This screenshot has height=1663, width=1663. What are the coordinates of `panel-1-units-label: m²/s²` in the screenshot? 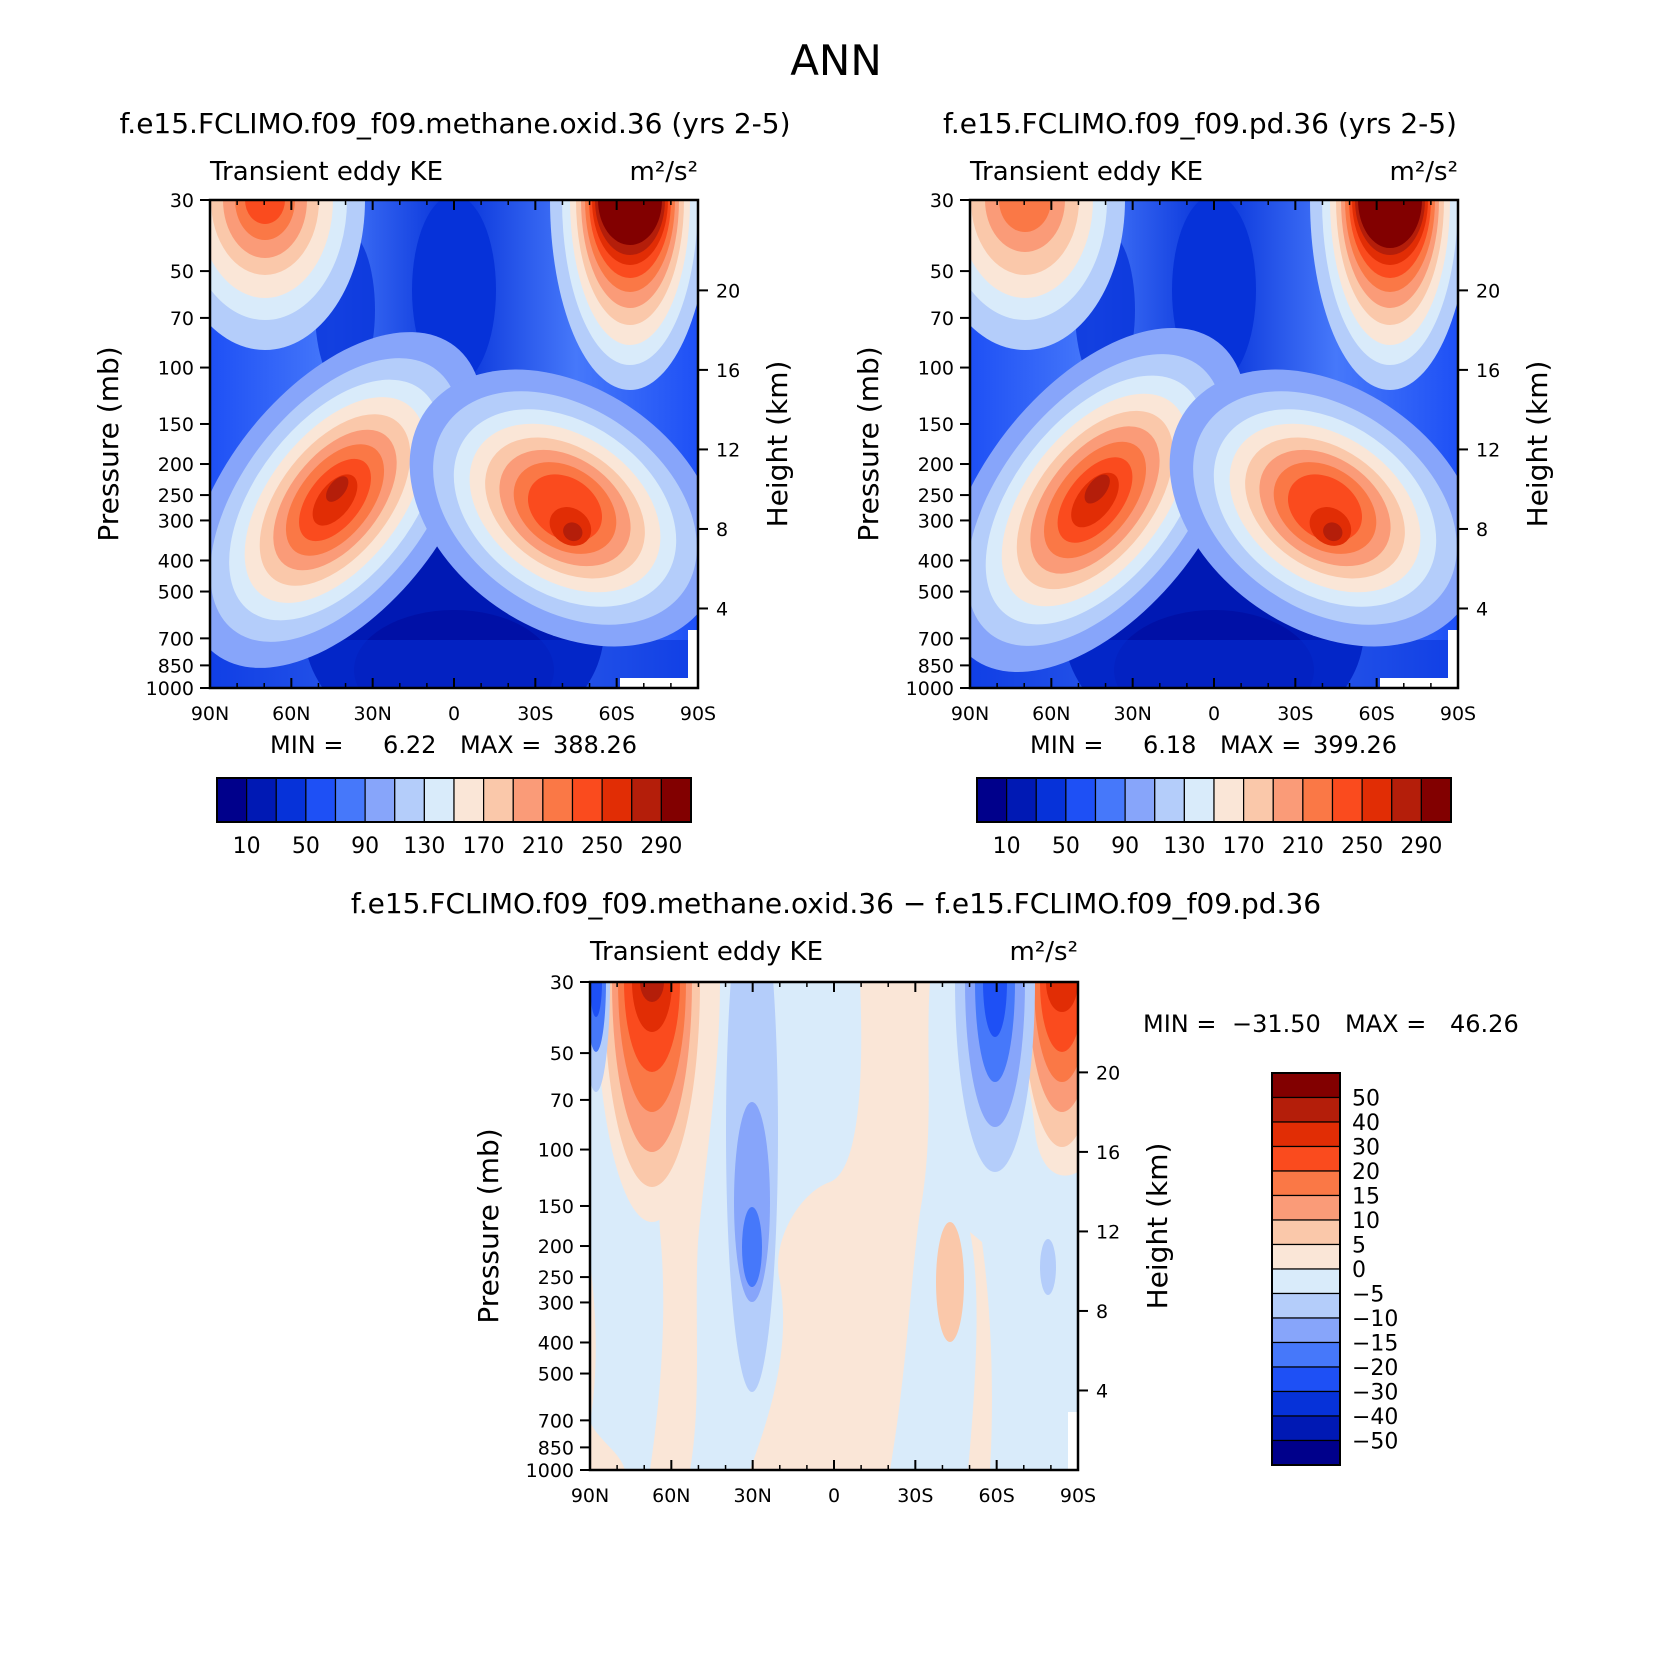 It's located at (664, 172).